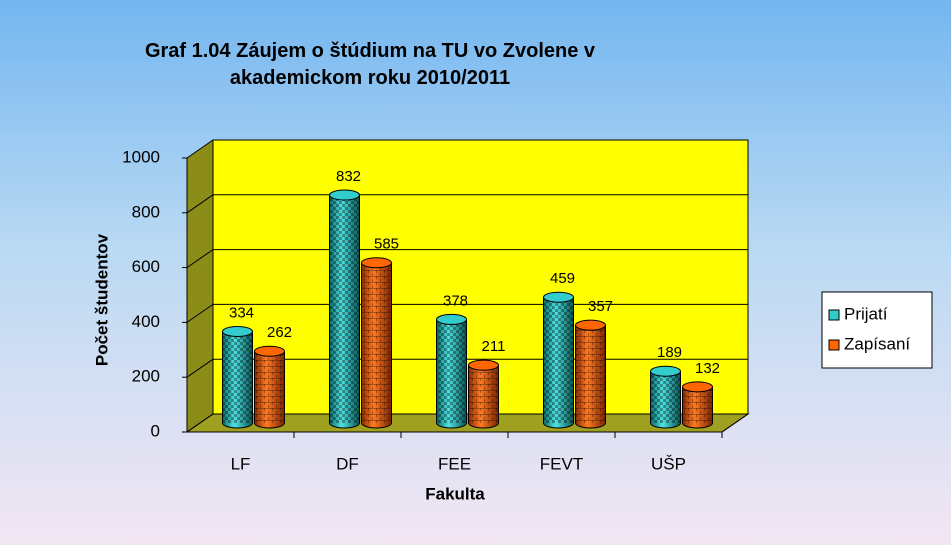  Describe the element at coordinates (455, 300) in the screenshot. I see `value-label: 378` at that location.